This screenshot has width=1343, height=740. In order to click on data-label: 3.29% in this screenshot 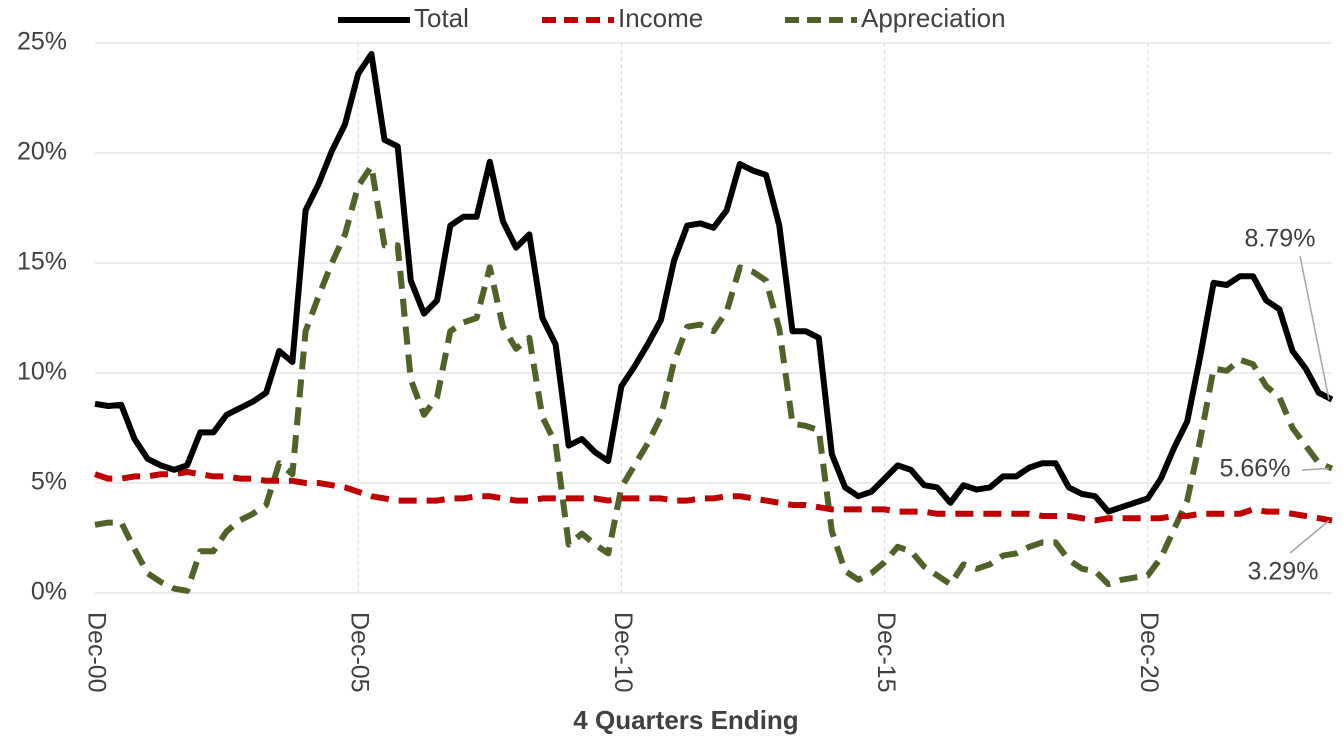, I will do `click(1283, 572)`.